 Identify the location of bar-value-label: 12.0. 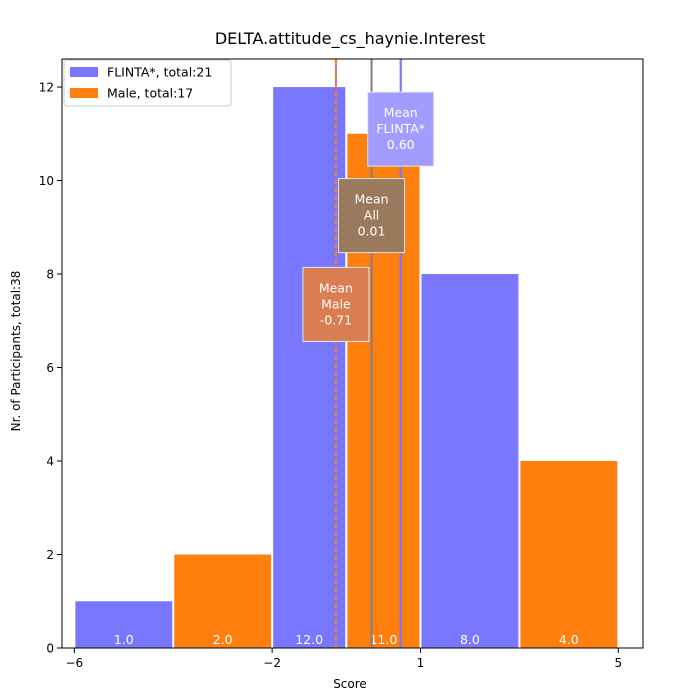
(309, 639).